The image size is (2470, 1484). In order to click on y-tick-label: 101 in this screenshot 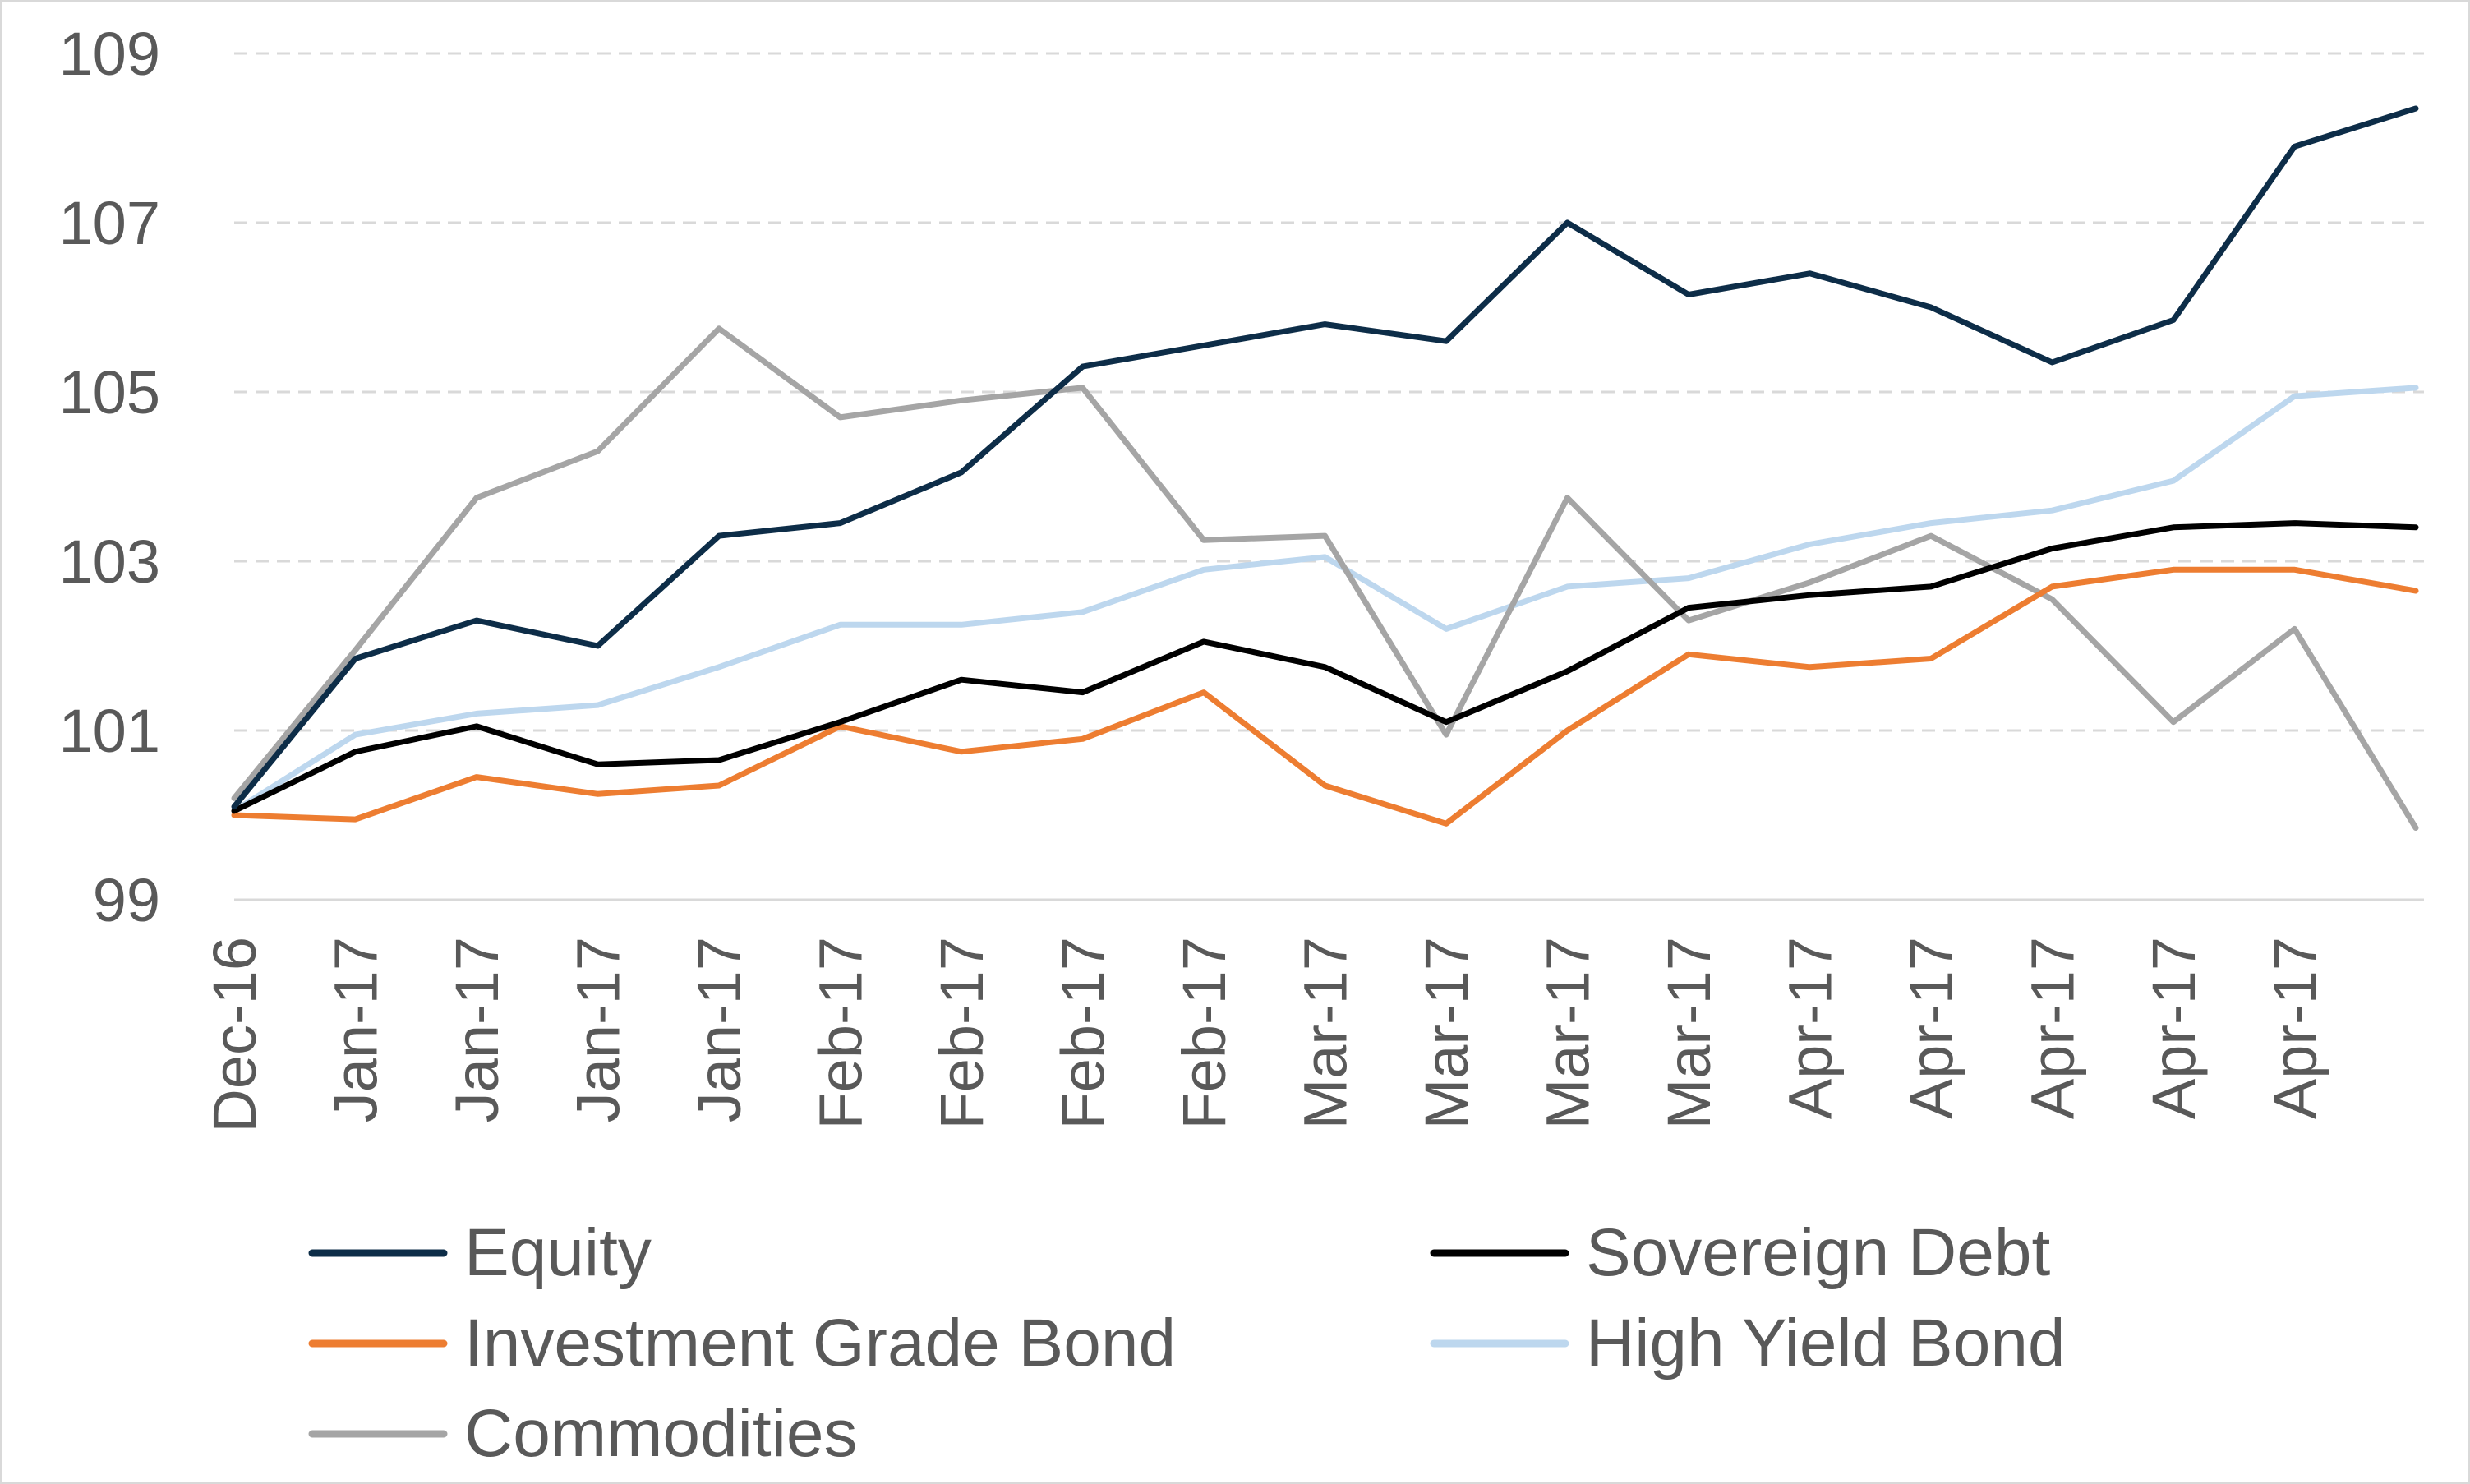, I will do `click(109, 731)`.